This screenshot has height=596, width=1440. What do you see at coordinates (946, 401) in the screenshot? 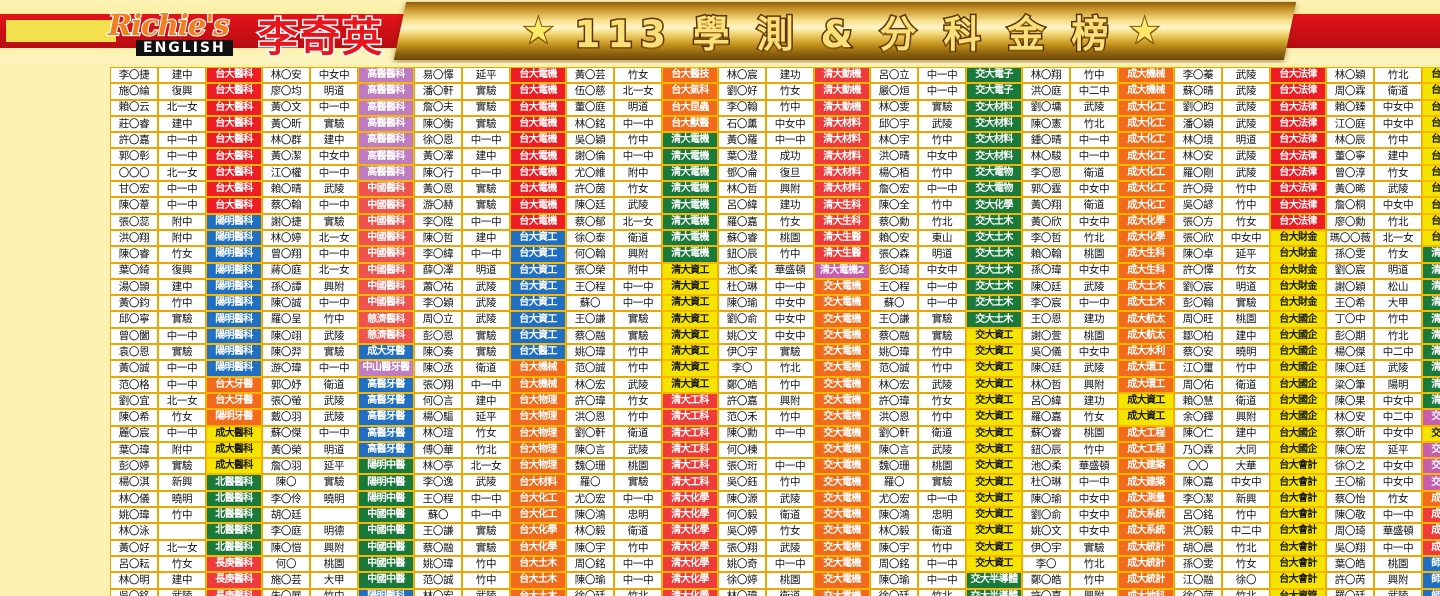
I see `table-row: 許〇瑋 竹女 交大資工` at bounding box center [946, 401].